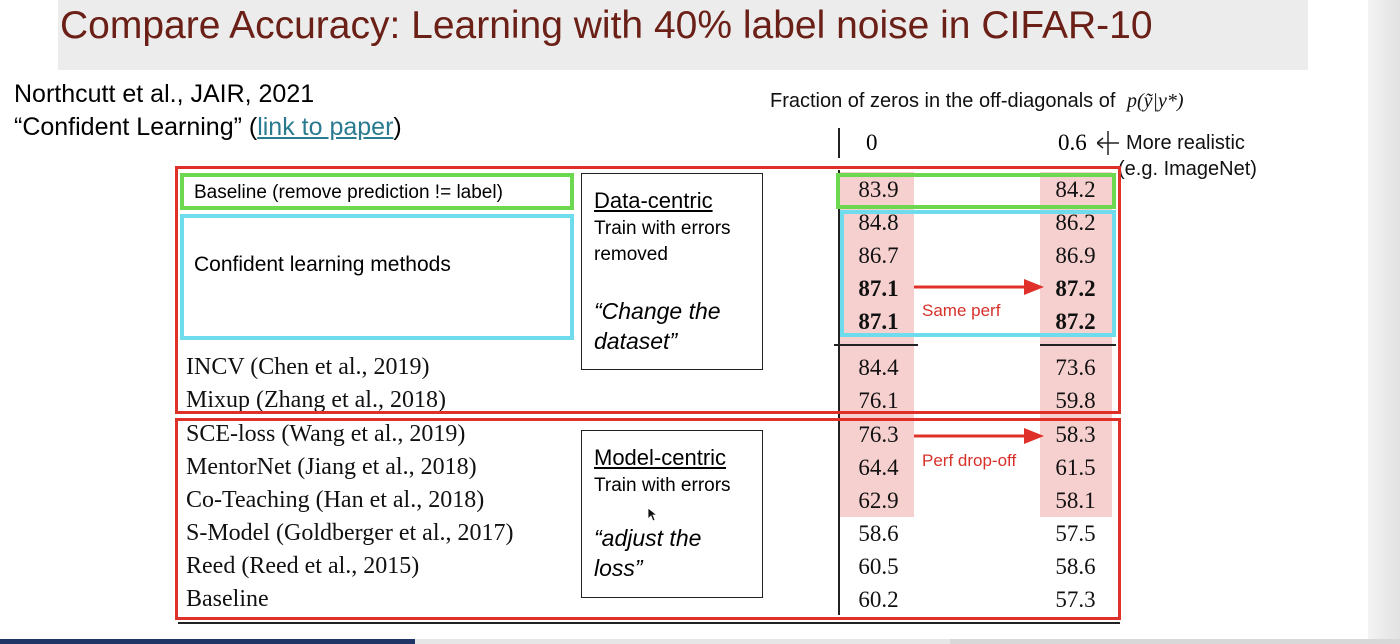 The height and width of the screenshot is (644, 1400). I want to click on row-mixup-col1: 59.8, so click(1075, 400).